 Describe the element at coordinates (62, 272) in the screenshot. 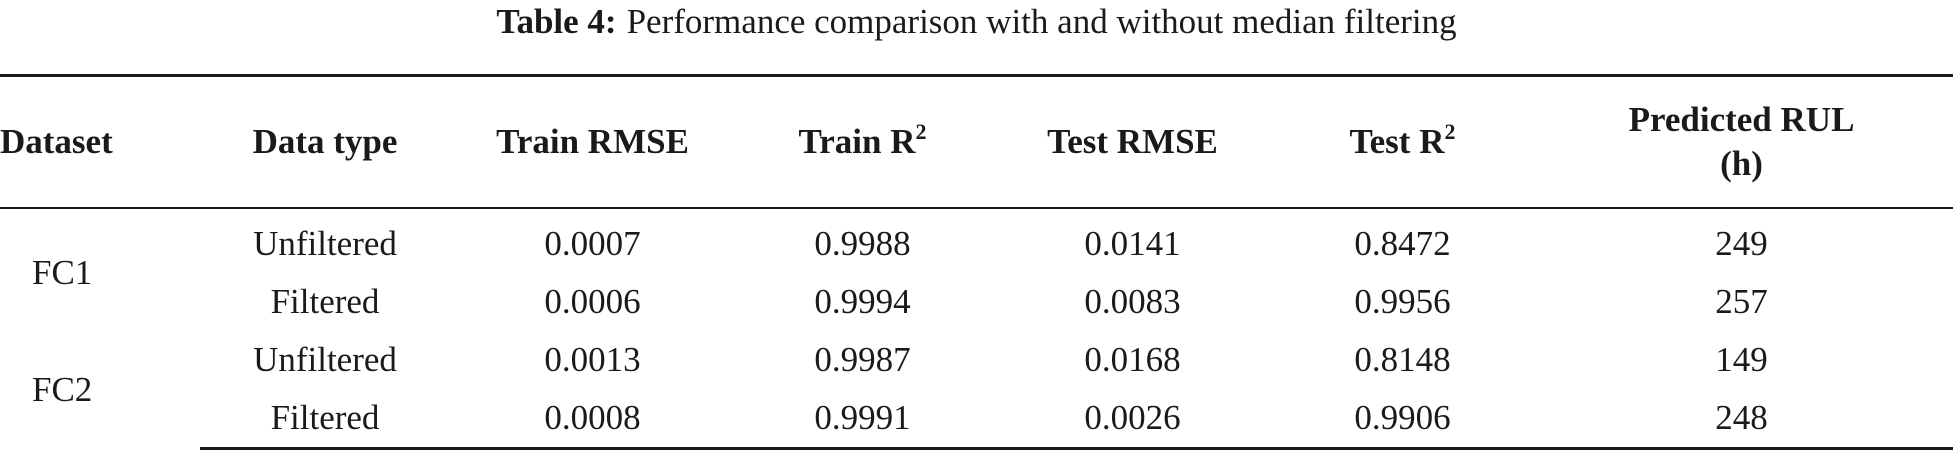

I see `cell-dataset: FC1` at that location.